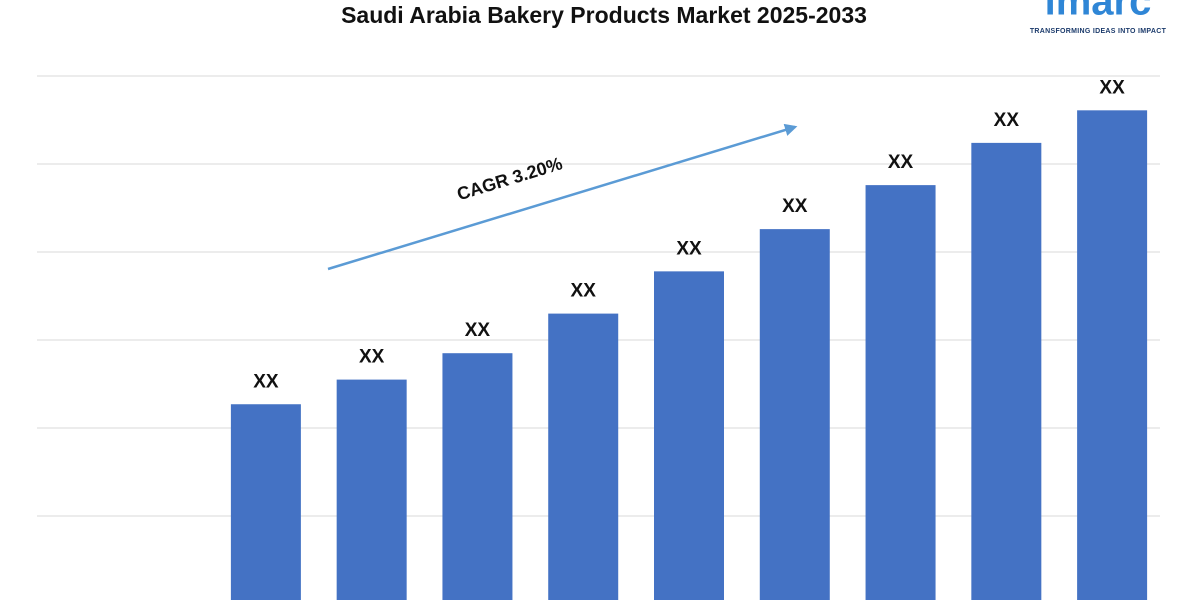 The width and height of the screenshot is (1200, 600). What do you see at coordinates (510, 178) in the screenshot?
I see `cagr-annotation: CAGR 3.20%` at bounding box center [510, 178].